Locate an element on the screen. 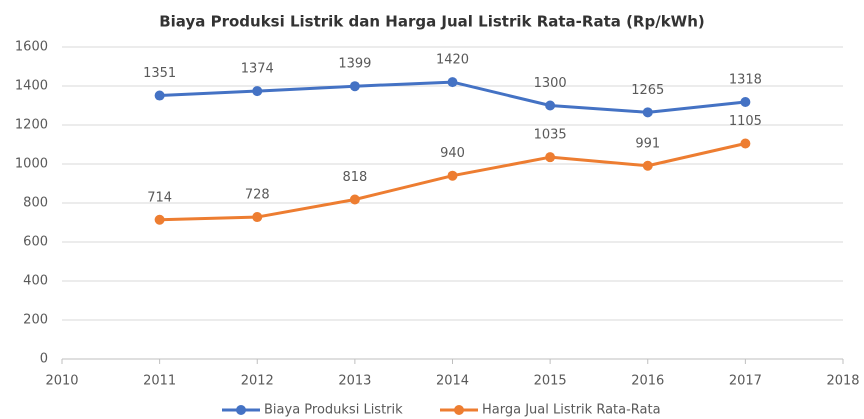 This screenshot has width=864, height=419. x-tick-label: 2013 is located at coordinates (354, 381).